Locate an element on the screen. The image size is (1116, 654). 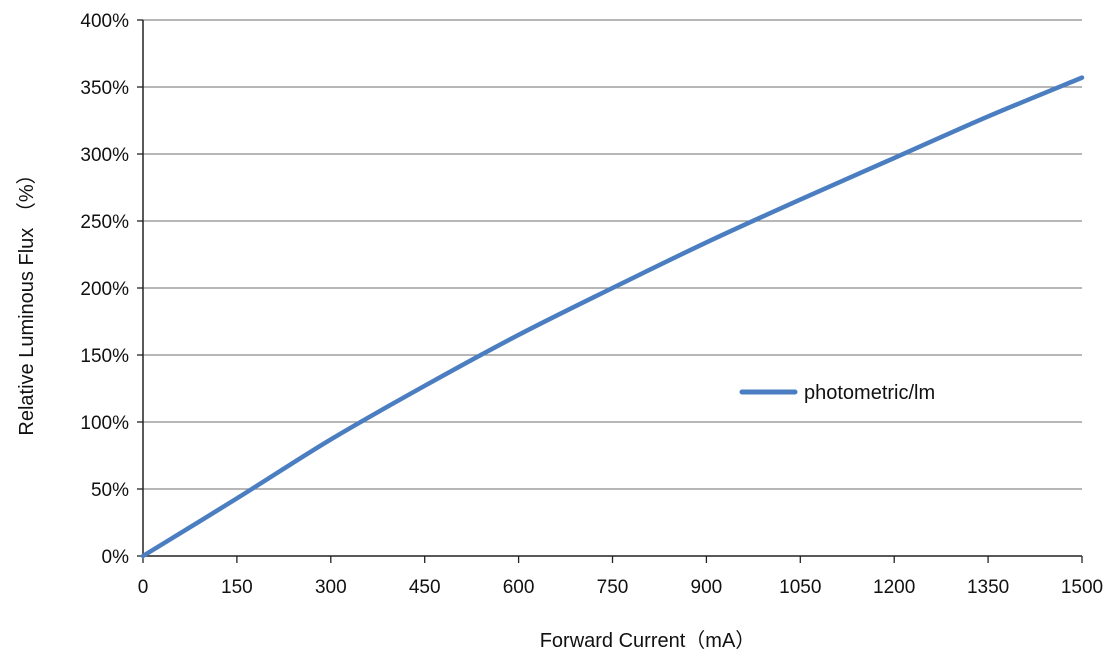
x-tick-label-1350: 1350 is located at coordinates (988, 587).